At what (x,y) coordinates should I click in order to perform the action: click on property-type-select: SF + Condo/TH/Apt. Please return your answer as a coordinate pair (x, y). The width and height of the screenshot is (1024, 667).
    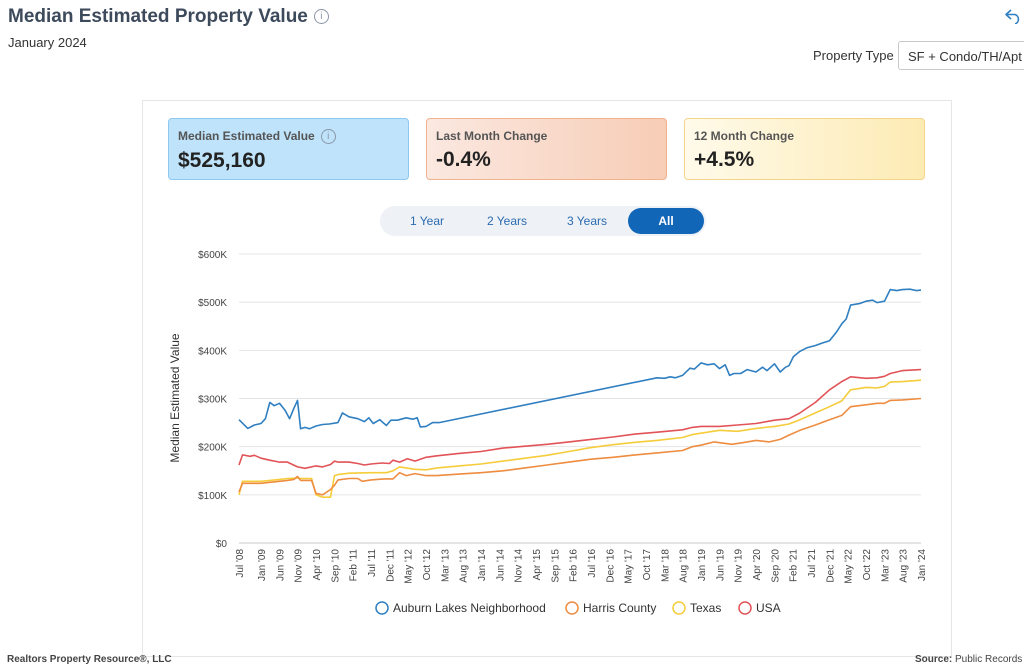
    Looking at the image, I should click on (961, 55).